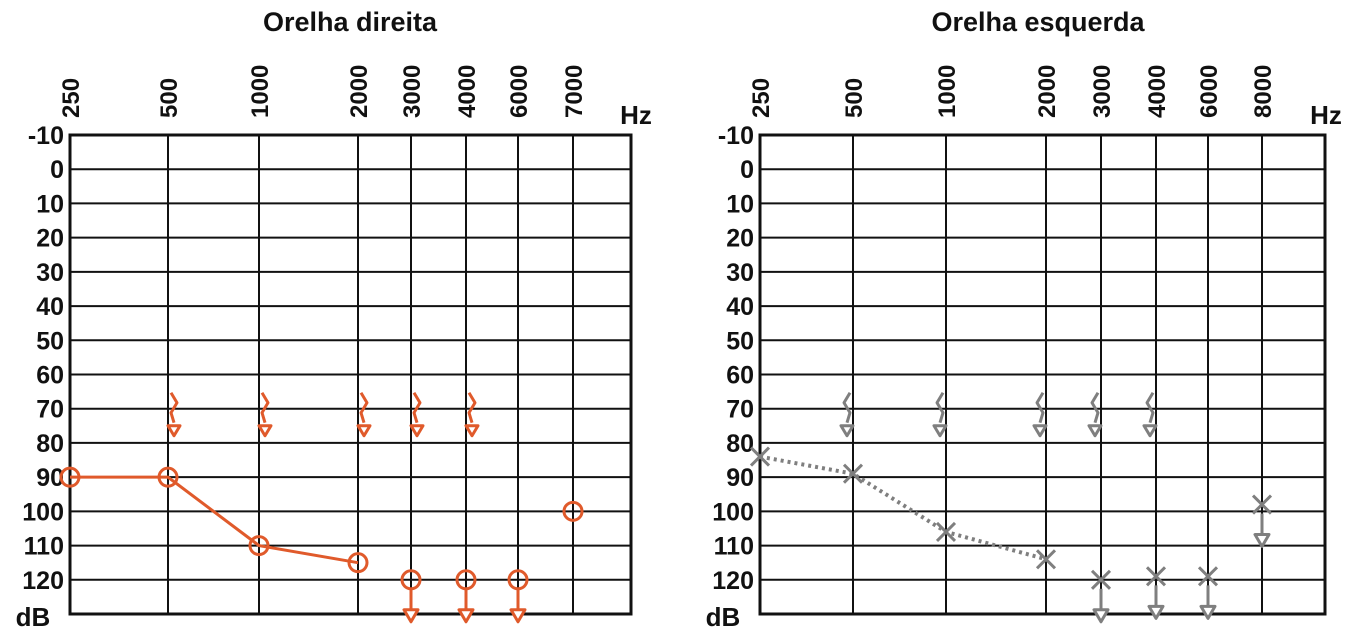 This screenshot has height=630, width=1349. What do you see at coordinates (1038, 22) in the screenshot?
I see `chart-title: Orelha esquerda` at bounding box center [1038, 22].